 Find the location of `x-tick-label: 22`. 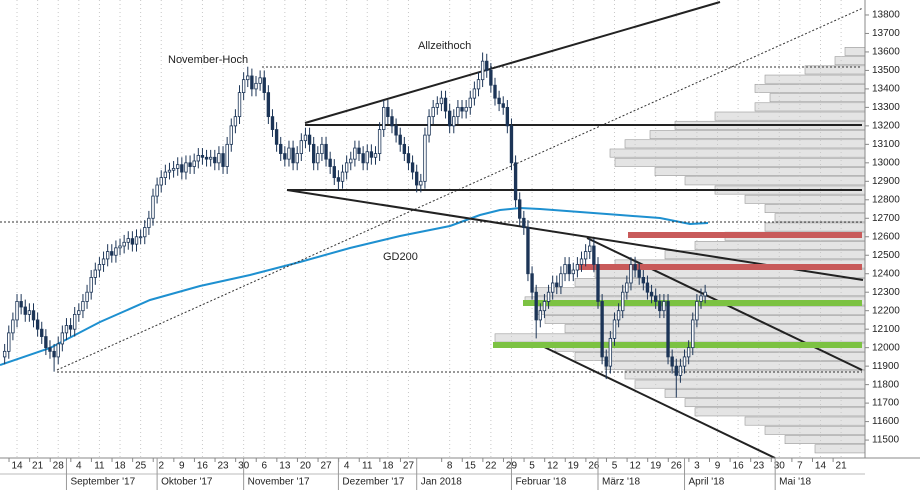

x-tick-label: 22 is located at coordinates (491, 466).